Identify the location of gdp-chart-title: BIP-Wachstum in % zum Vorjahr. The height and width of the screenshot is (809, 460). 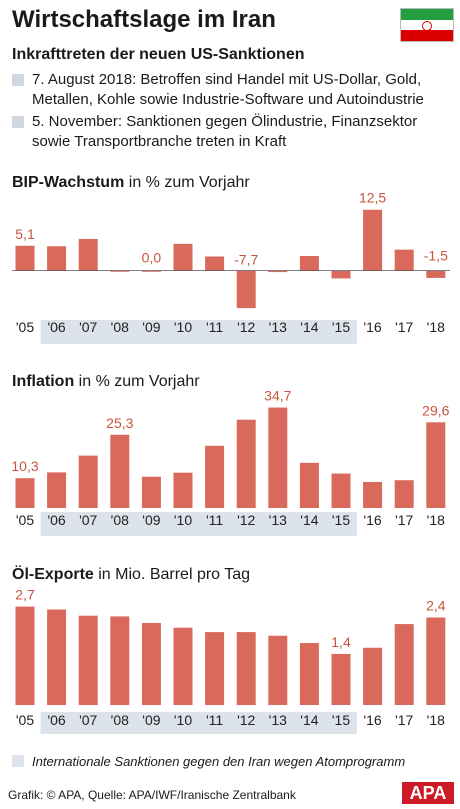
(131, 183).